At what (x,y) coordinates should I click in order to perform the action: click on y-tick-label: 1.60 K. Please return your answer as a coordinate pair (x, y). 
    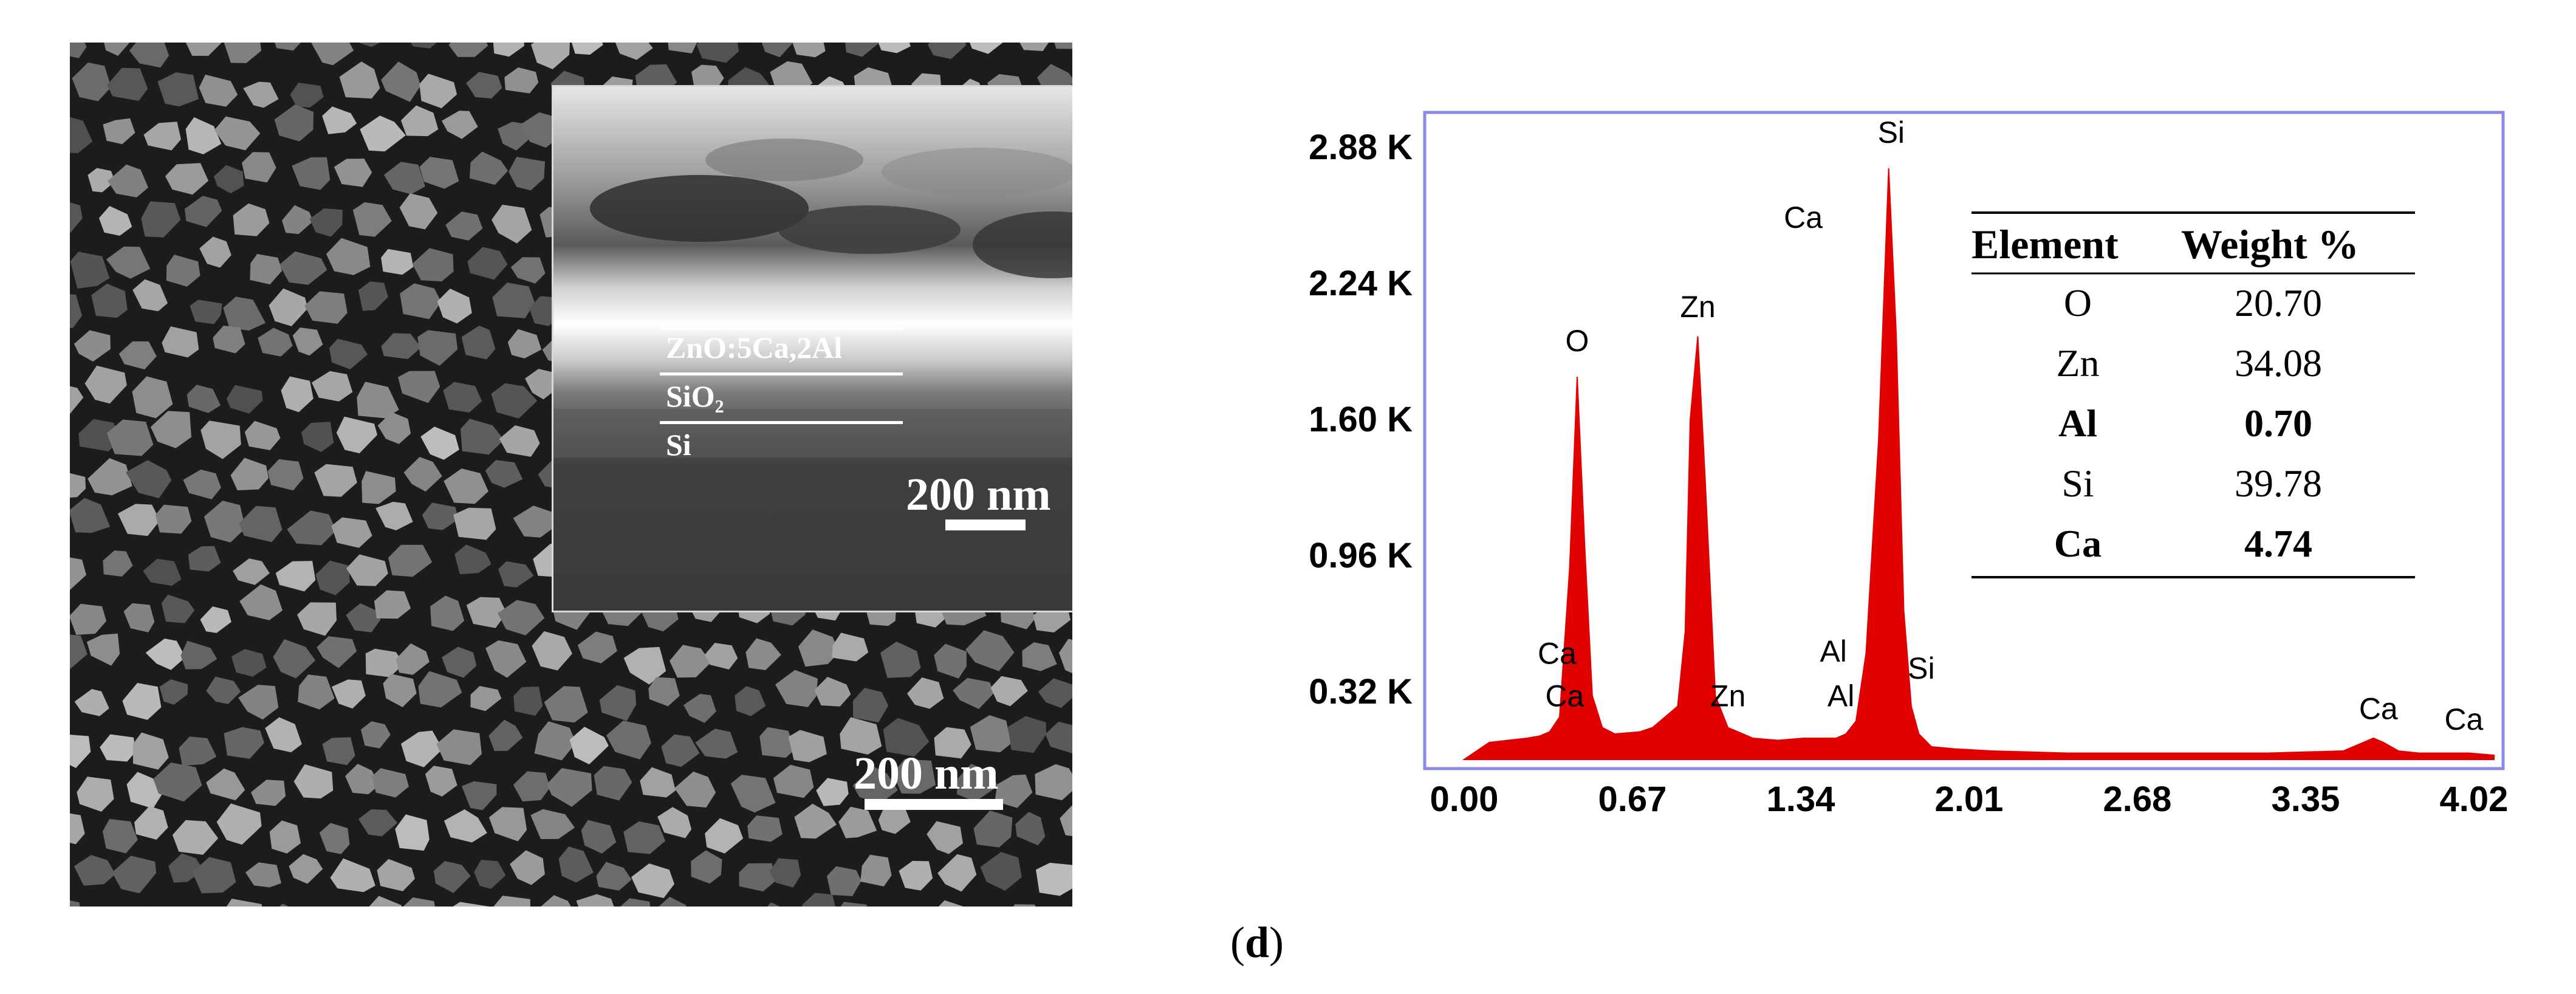
    Looking at the image, I should click on (1361, 419).